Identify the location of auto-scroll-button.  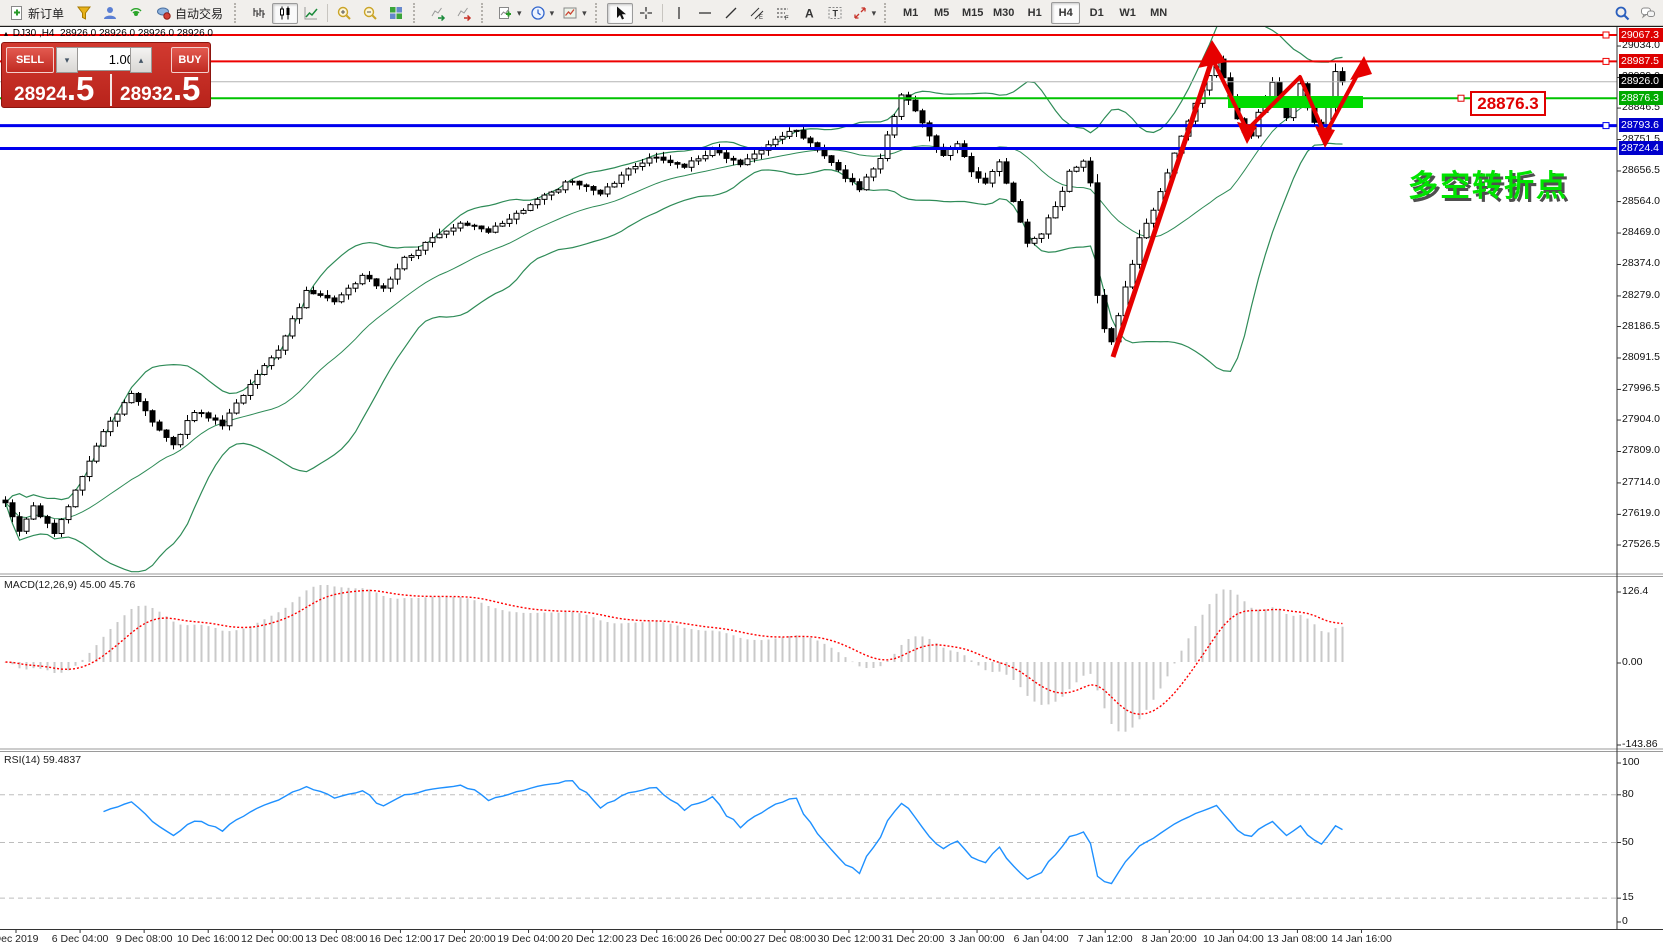
(438, 13).